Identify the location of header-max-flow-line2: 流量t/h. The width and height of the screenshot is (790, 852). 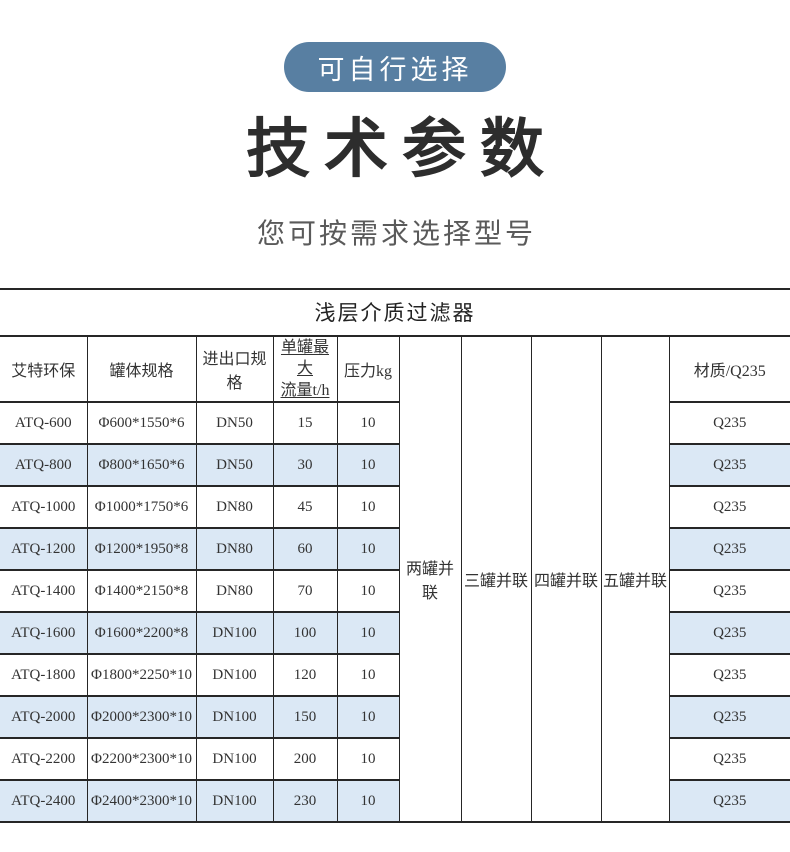
(305, 390).